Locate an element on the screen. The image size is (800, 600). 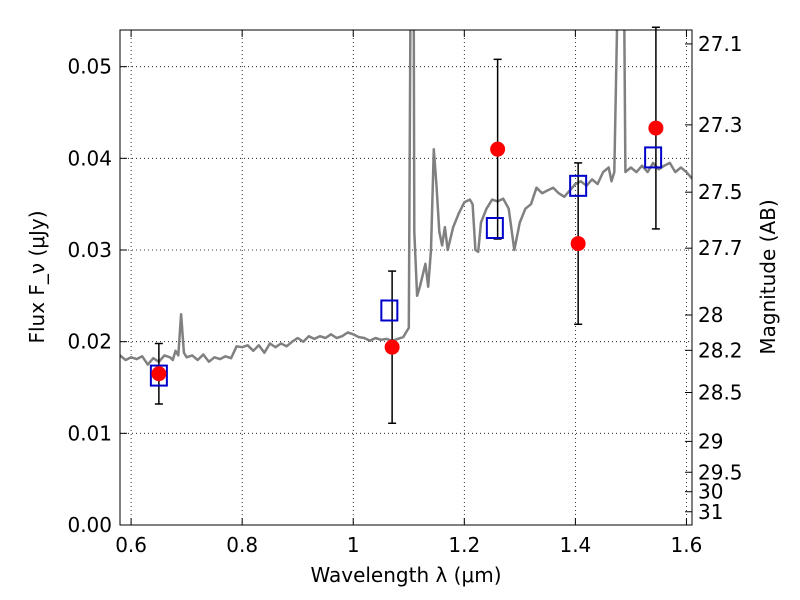
y-tick-label: 0.01 is located at coordinates (89, 433).